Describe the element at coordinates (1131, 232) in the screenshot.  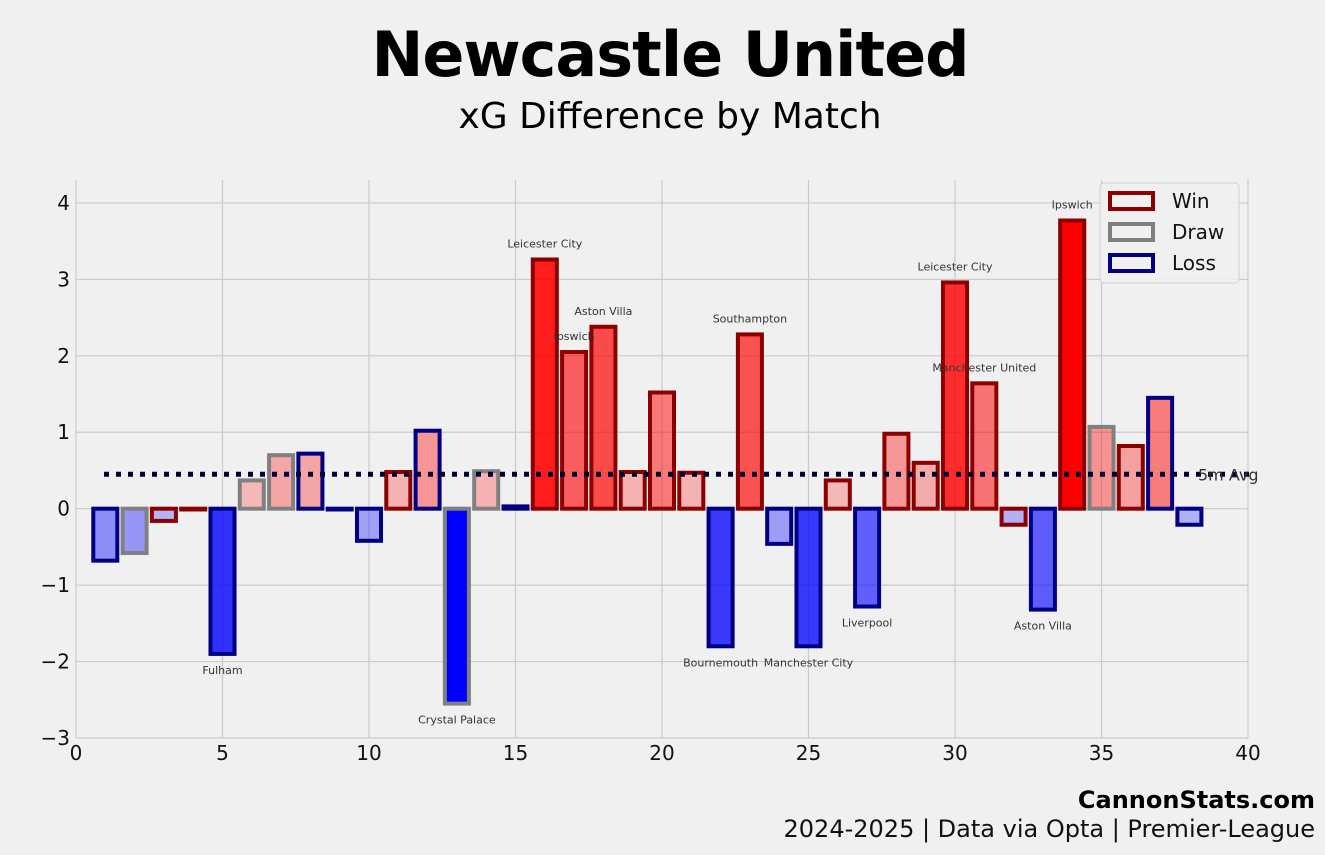
I see `legend-swatch-draw` at that location.